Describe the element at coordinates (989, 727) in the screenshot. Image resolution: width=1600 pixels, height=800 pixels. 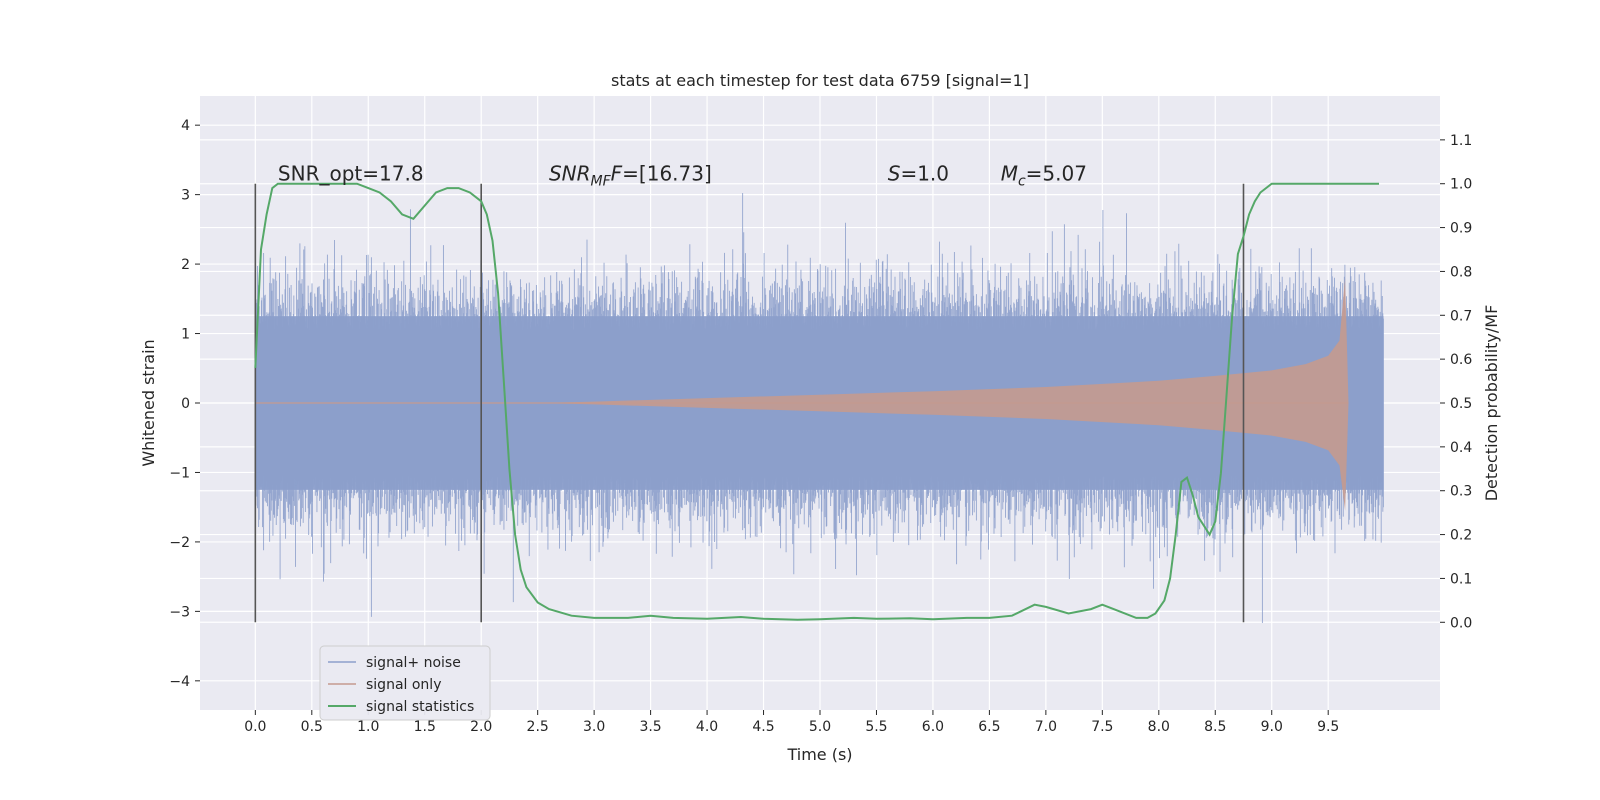
I see `x-tick-label: 6.5` at that location.